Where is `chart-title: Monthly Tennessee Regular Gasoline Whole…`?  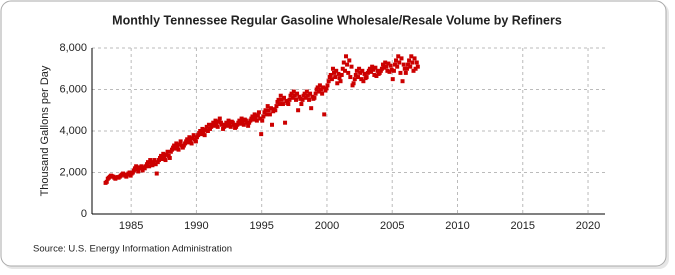 chart-title: Monthly Tennessee Regular Gasoline Whole… is located at coordinates (337, 20).